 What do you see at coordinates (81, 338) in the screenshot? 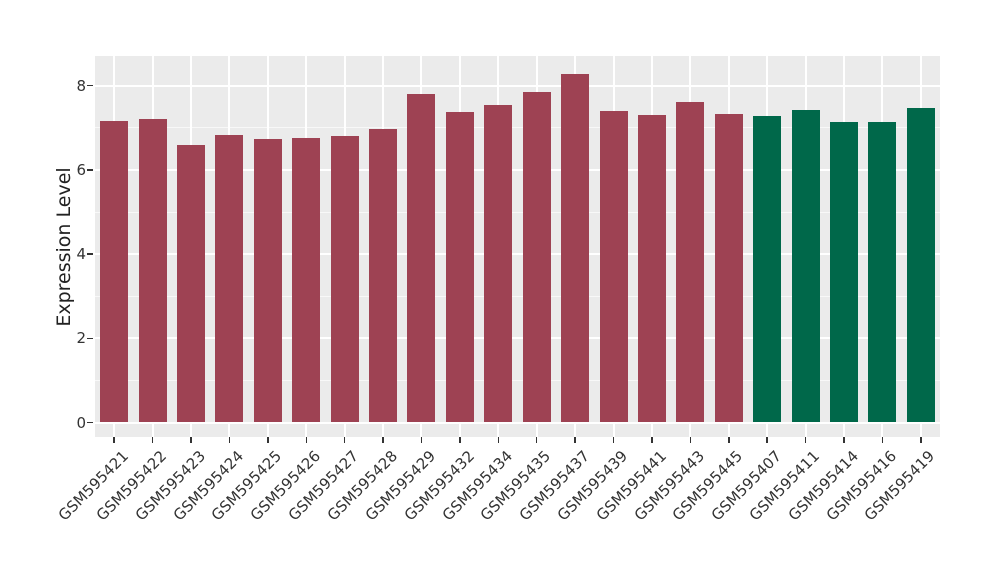
I see `y-tick-label: 2` at bounding box center [81, 338].